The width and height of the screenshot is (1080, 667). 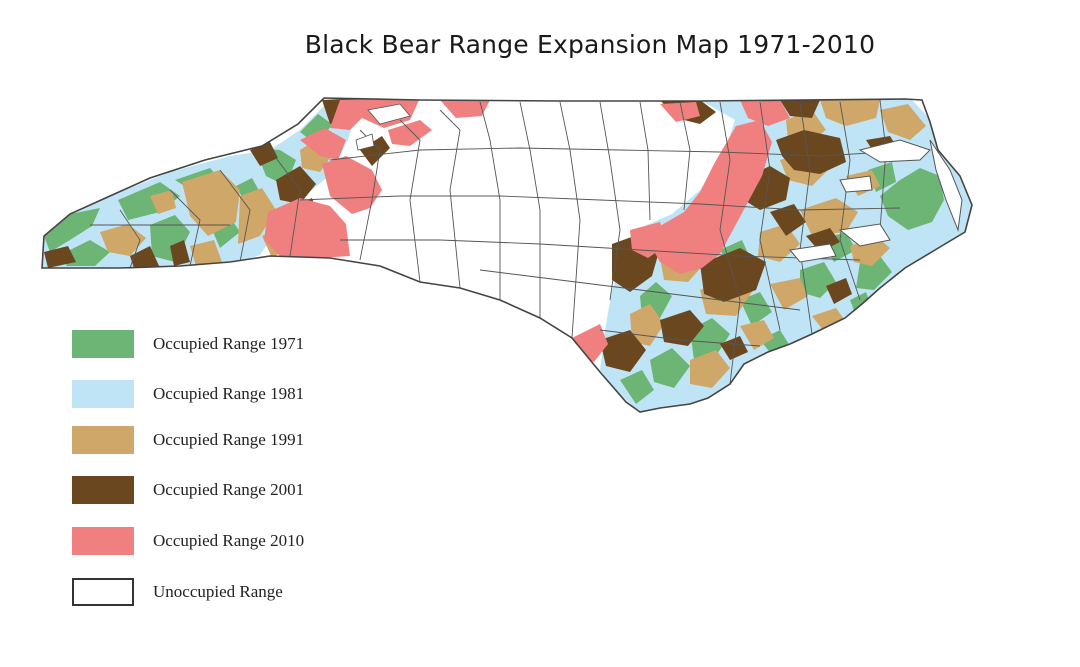 I want to click on legend-swatch-2010, so click(x=103, y=541).